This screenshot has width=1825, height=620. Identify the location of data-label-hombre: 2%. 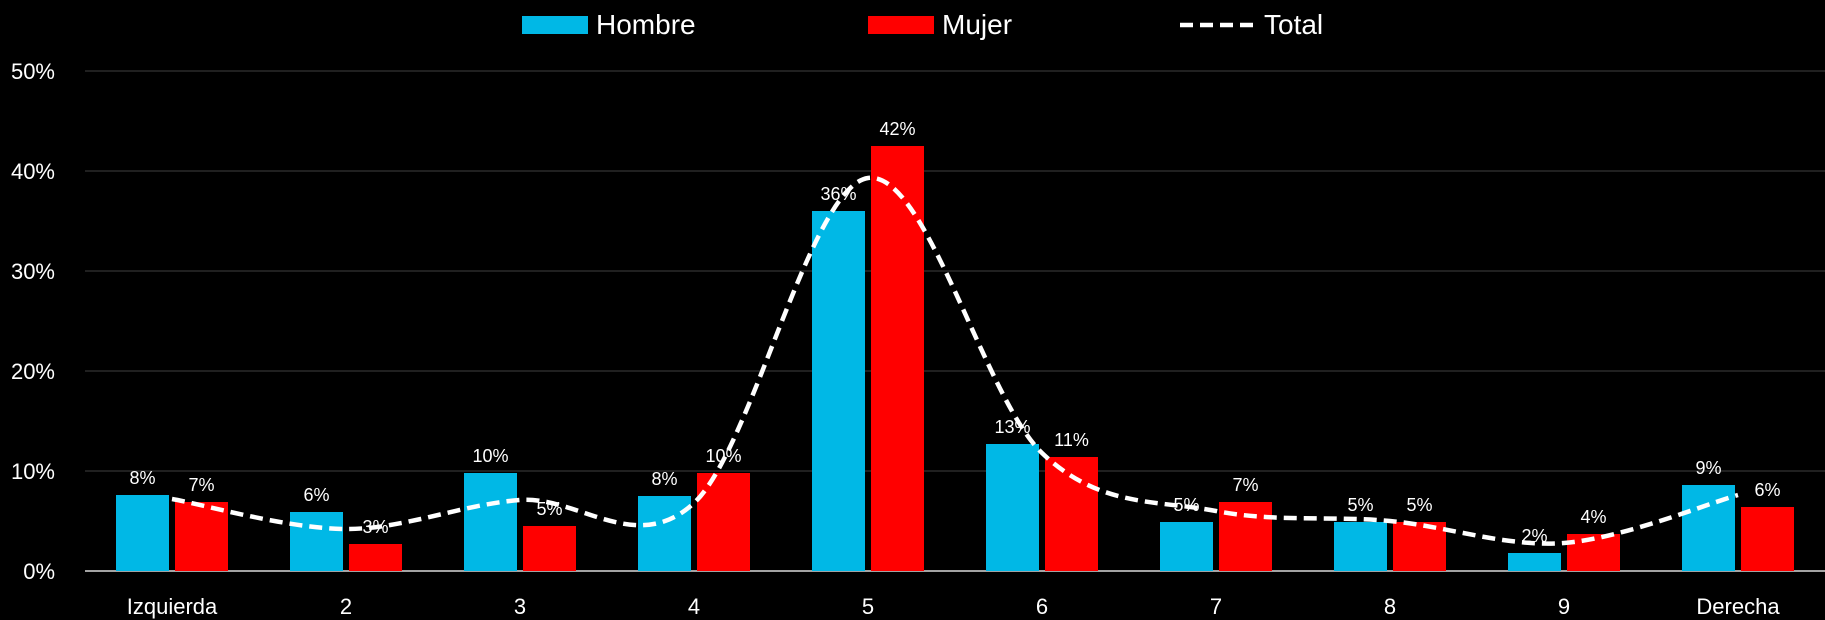
(1534, 536).